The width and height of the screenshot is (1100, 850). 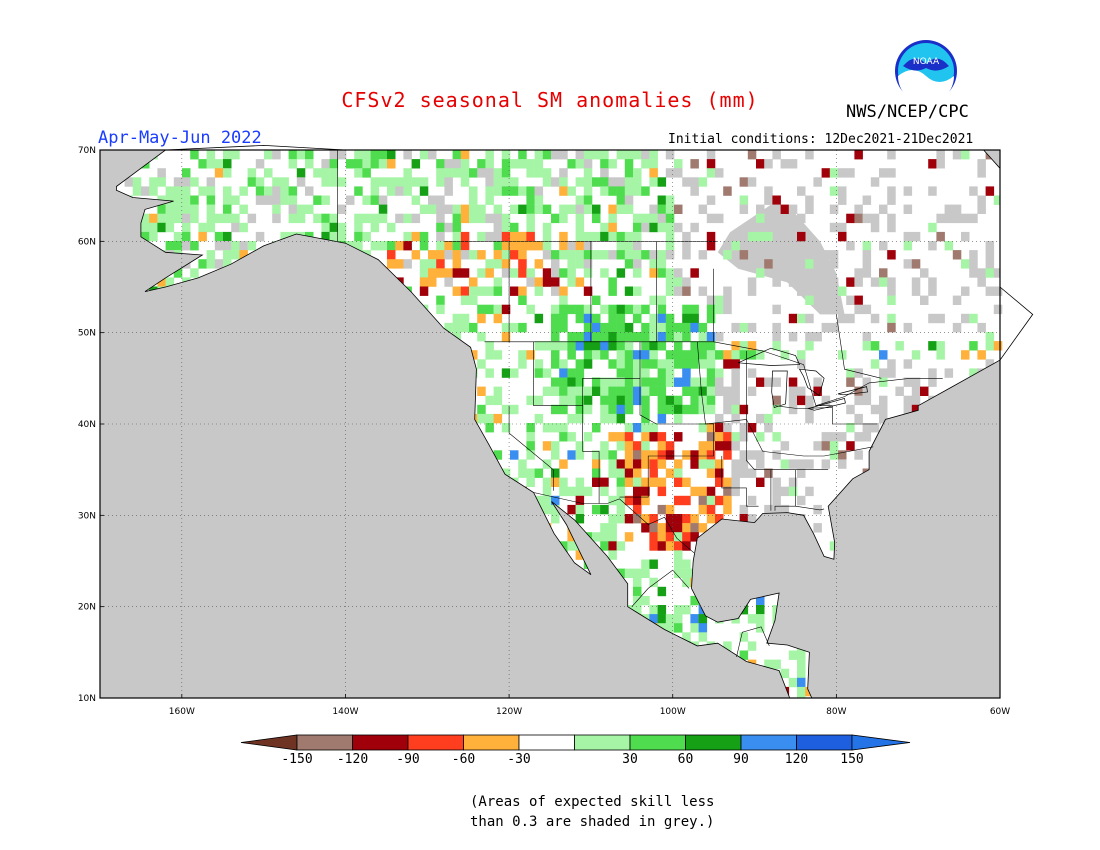 I want to click on lat-tick-label: 60N, so click(x=87, y=242).